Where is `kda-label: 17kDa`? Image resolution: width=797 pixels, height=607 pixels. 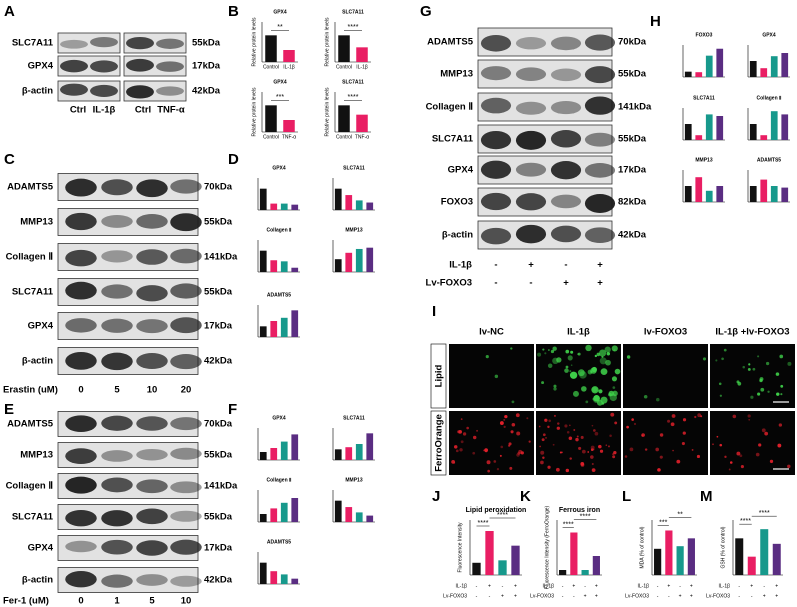
kda-label: 17kDa is located at coordinates (632, 170).